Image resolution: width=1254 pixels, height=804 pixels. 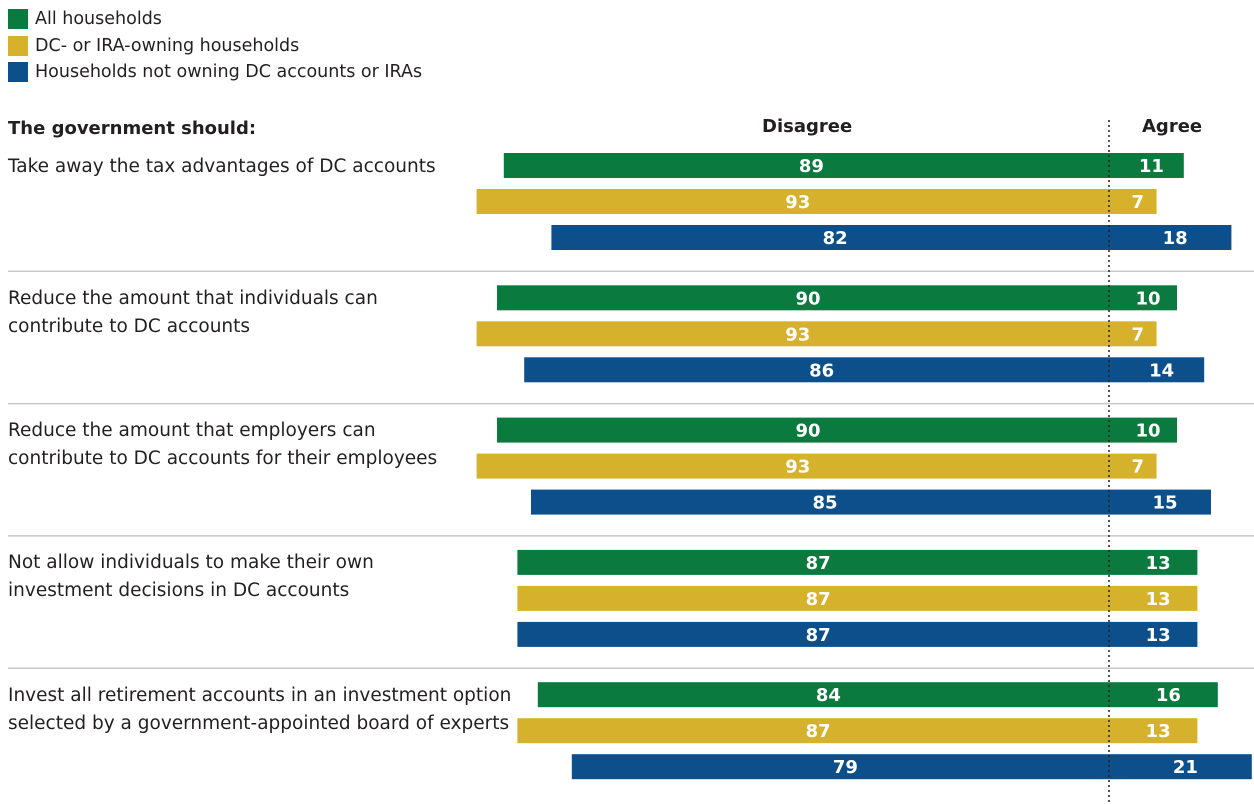 What do you see at coordinates (1168, 695) in the screenshot?
I see `agree-value-label: 16` at bounding box center [1168, 695].